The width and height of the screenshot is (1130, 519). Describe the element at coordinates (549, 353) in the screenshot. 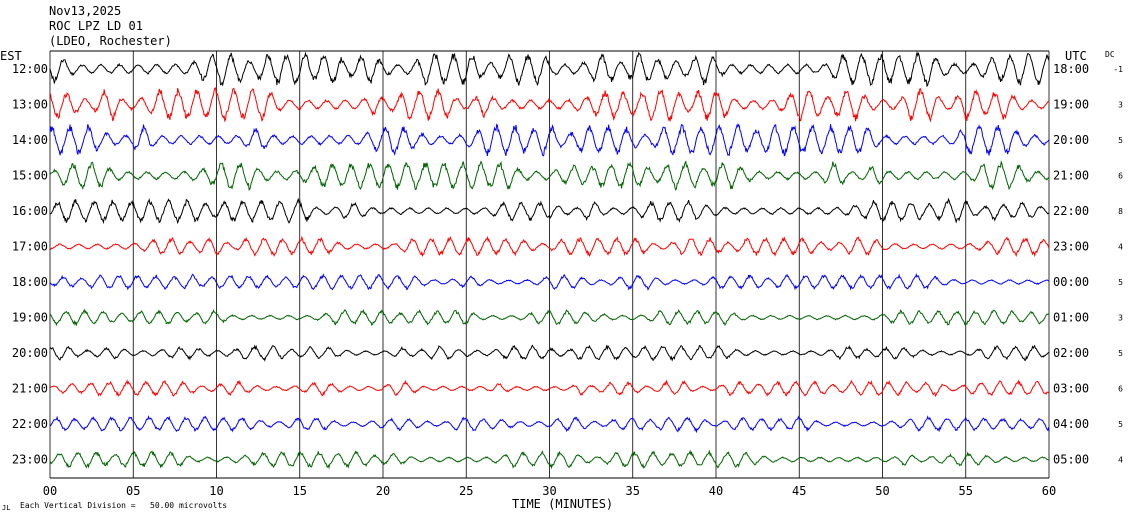

I see `trace-row-2000` at that location.